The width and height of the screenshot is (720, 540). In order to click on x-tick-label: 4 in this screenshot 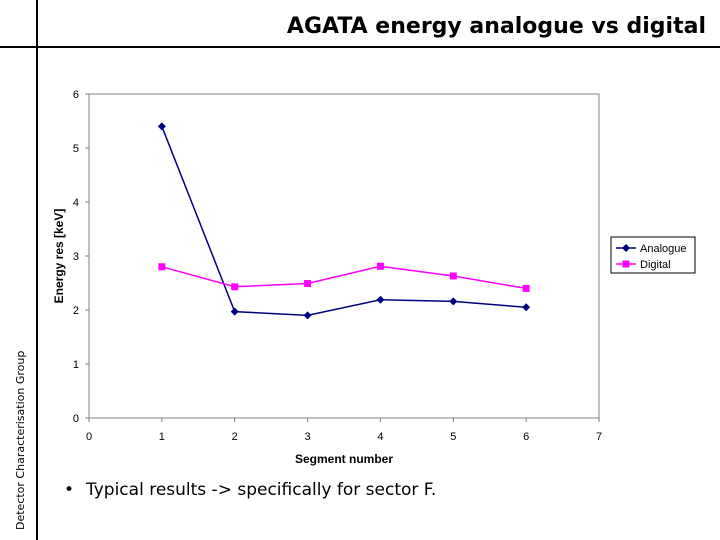, I will do `click(380, 437)`.